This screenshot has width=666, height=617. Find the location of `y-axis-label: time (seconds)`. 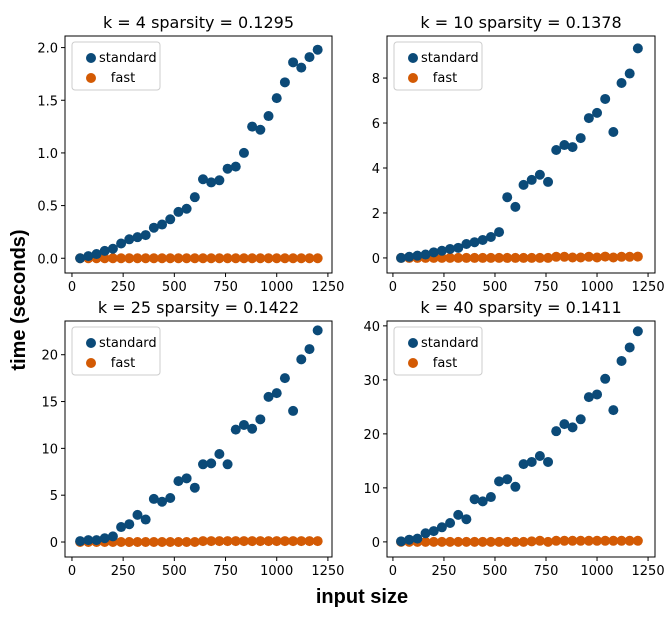

y-axis-label: time (seconds) is located at coordinates (19, 299).